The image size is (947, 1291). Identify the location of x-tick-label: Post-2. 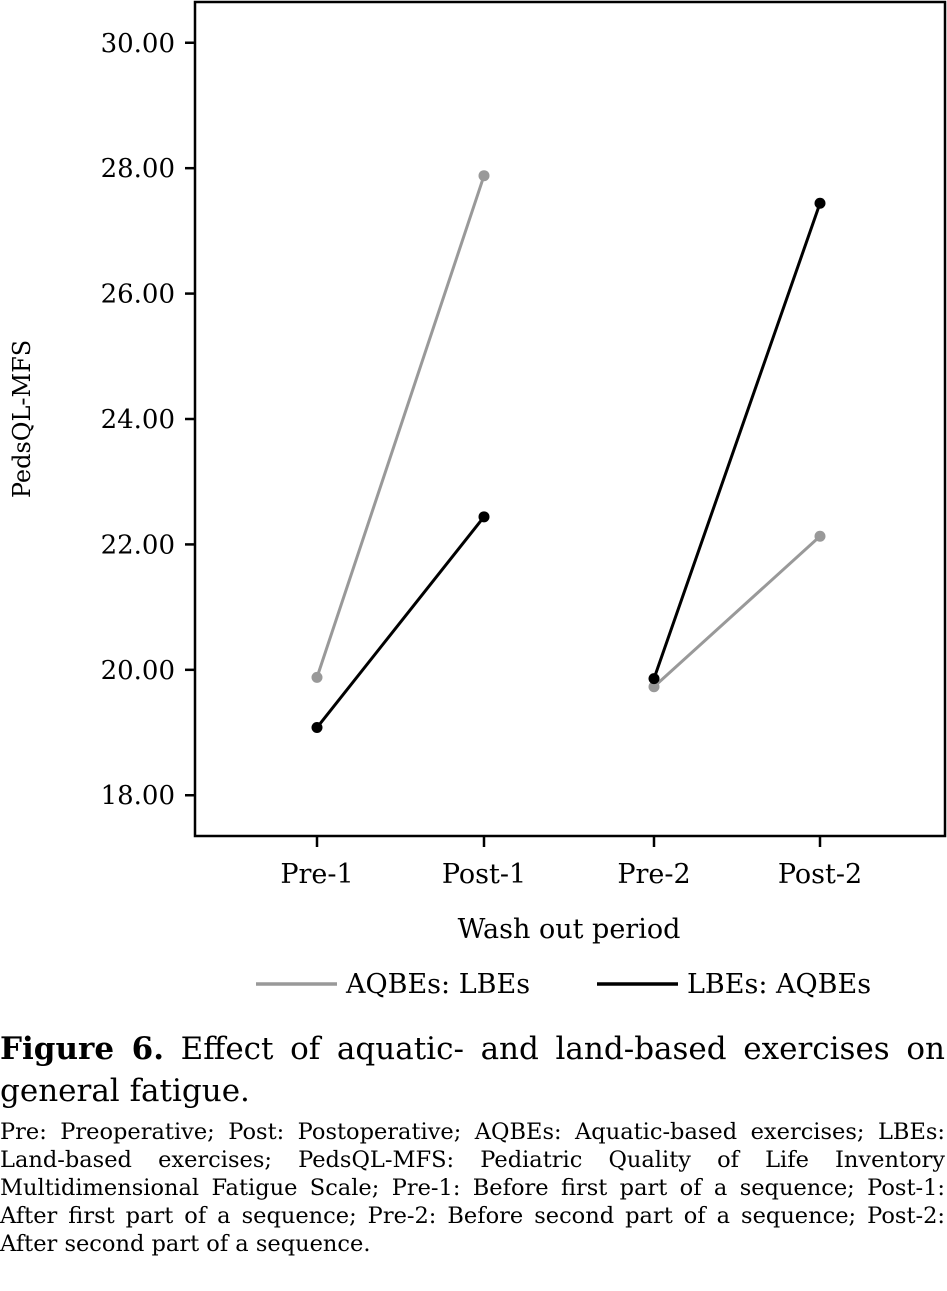
(820, 874).